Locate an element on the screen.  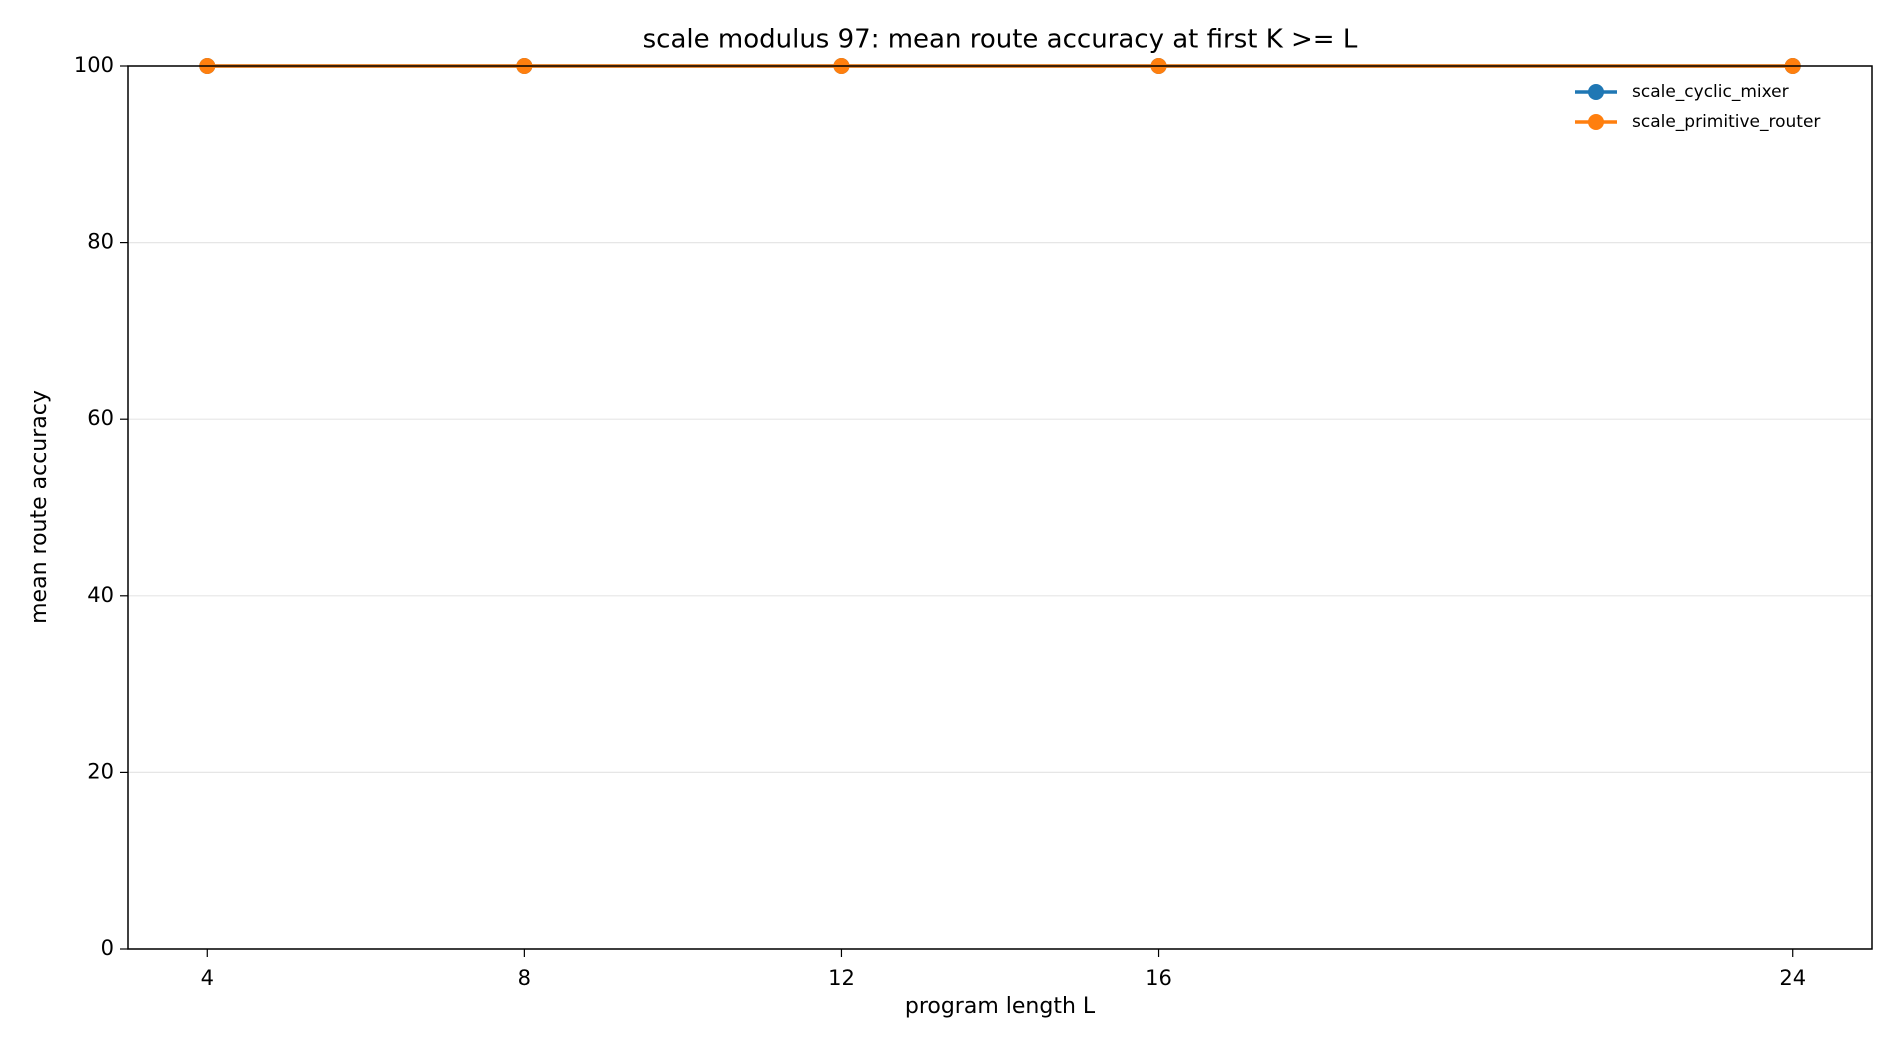
y-tick-label: 40 is located at coordinates (100, 595).